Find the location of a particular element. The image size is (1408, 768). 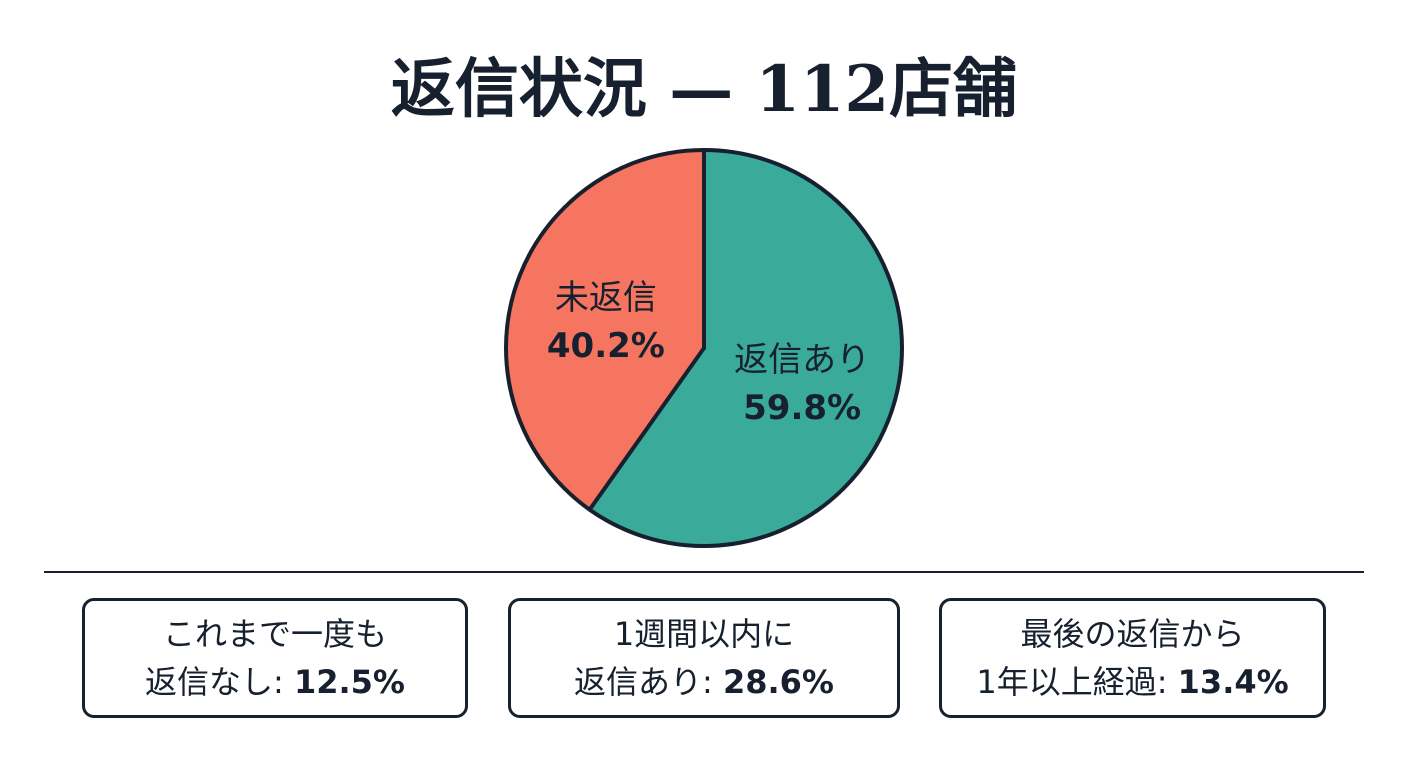

stat-value: 12.5% is located at coordinates (349, 682).